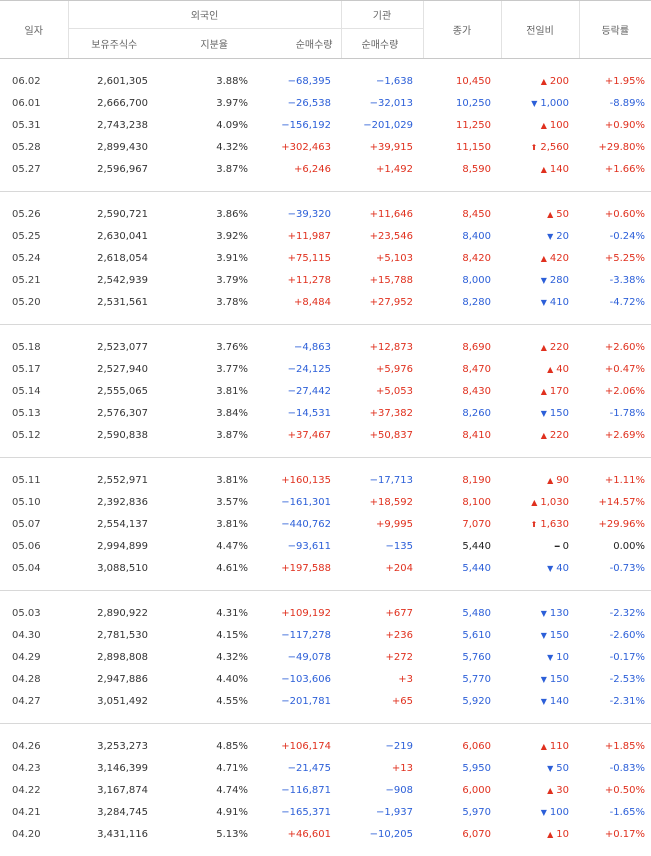 The width and height of the screenshot is (651, 856). What do you see at coordinates (114, 635) in the screenshot?
I see `holdings-cell: 2,781,530` at bounding box center [114, 635].